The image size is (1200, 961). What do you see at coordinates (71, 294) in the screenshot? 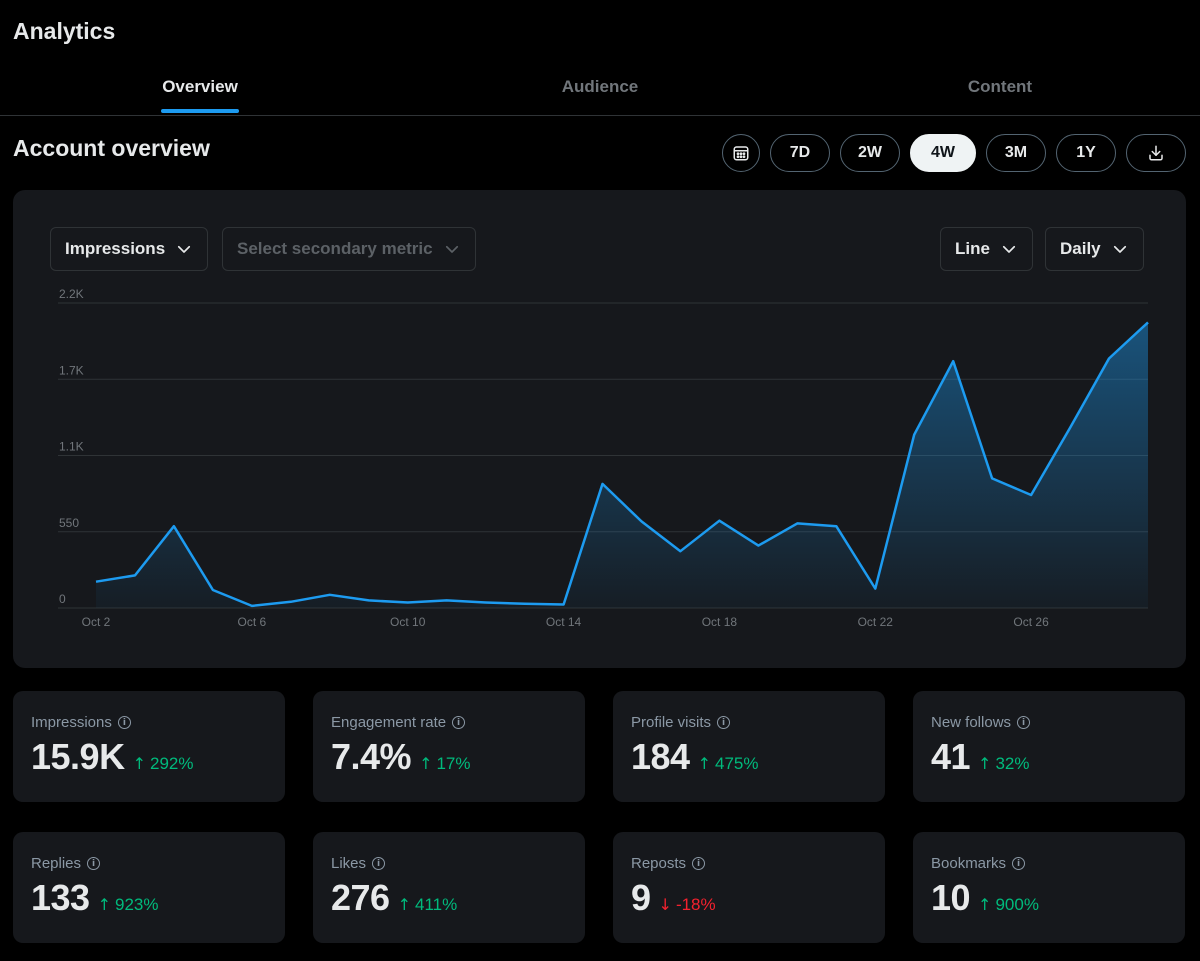
I see `y-tick-label: 2.2K` at bounding box center [71, 294].